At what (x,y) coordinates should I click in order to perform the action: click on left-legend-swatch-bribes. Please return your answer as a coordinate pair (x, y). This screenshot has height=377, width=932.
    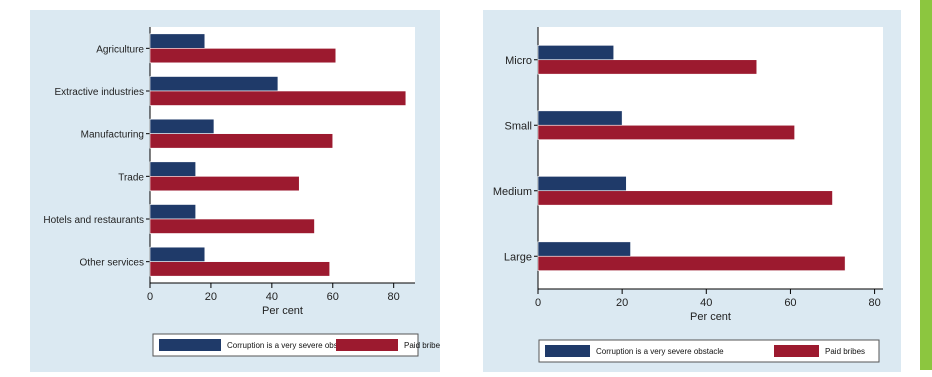
    Looking at the image, I should click on (367, 345).